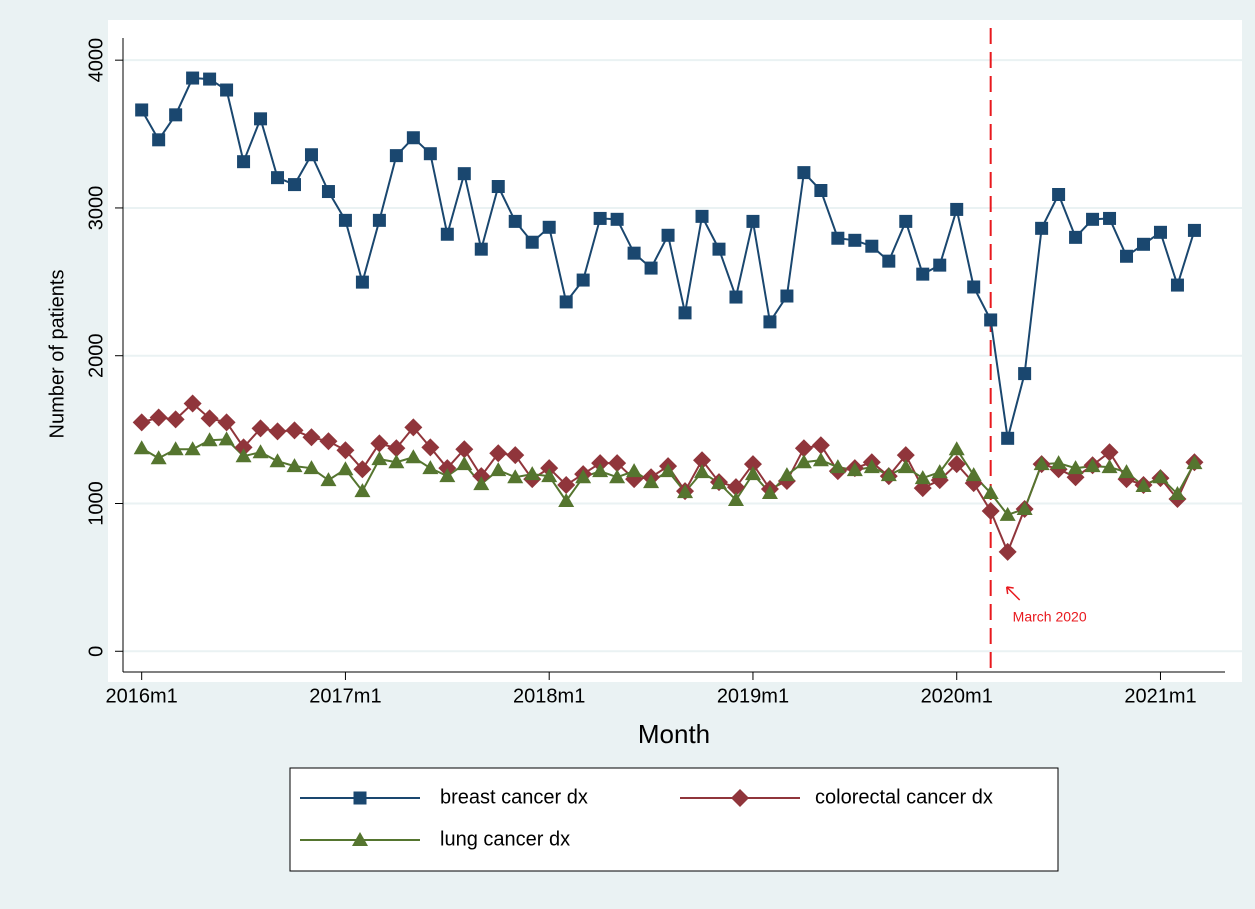 This screenshot has height=909, width=1255. Describe the element at coordinates (674, 819) in the screenshot. I see `legend` at that location.